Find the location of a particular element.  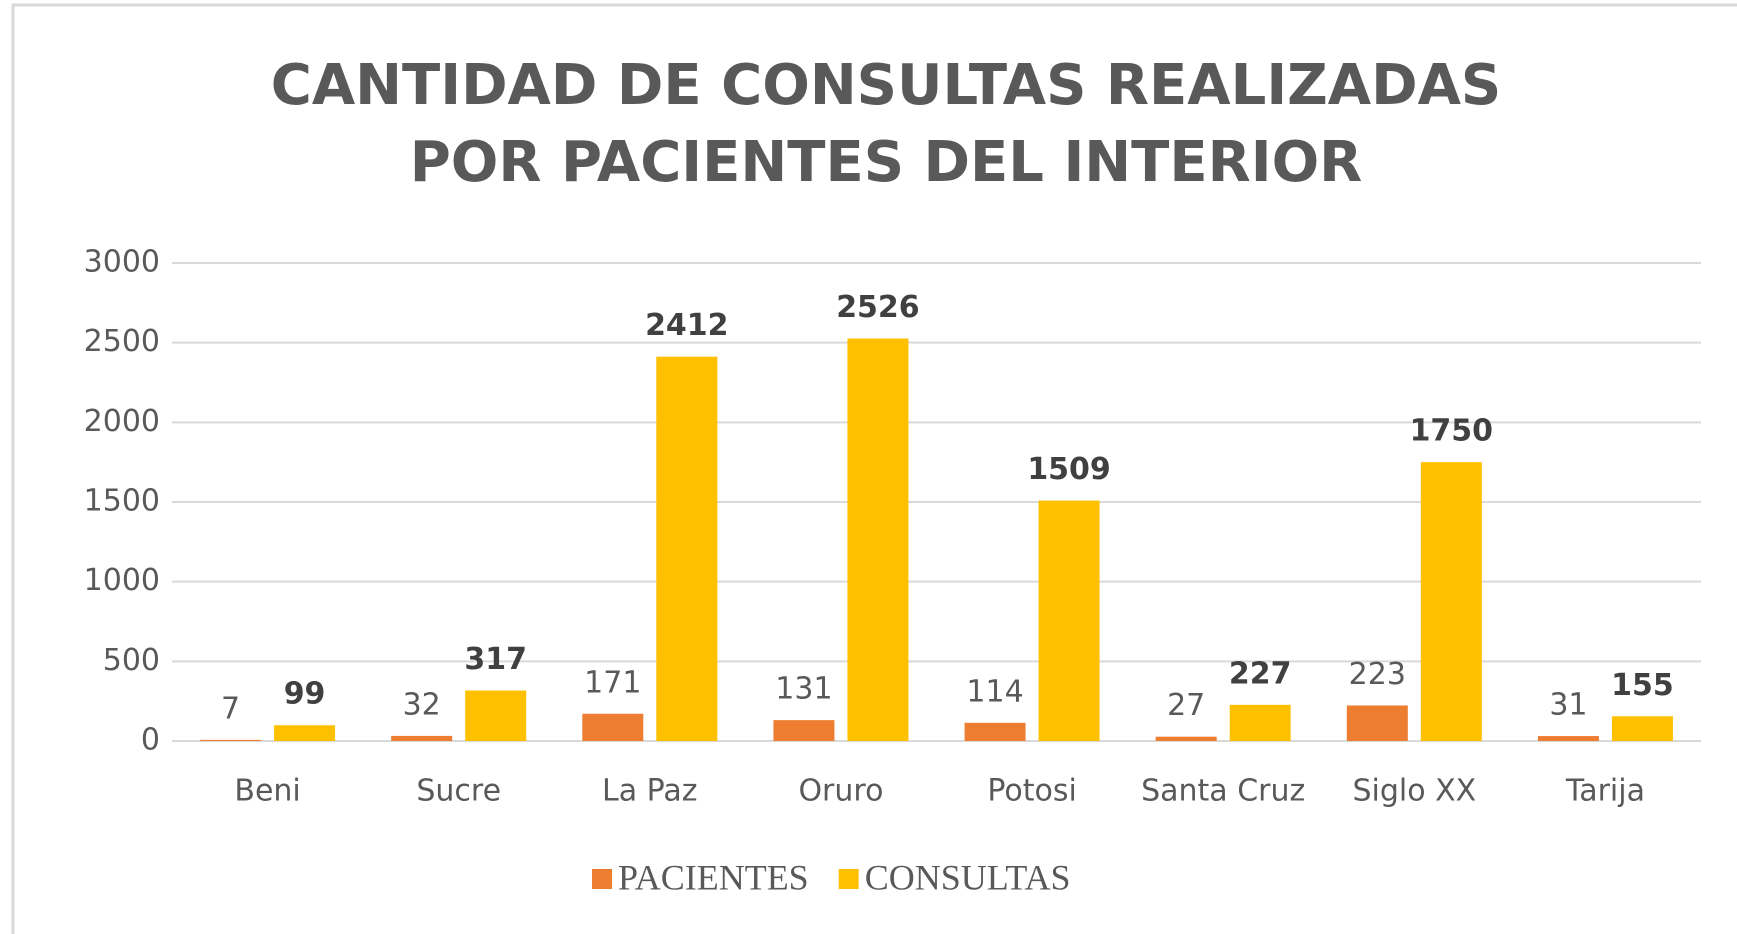

data-label: 155 is located at coordinates (1642, 685).